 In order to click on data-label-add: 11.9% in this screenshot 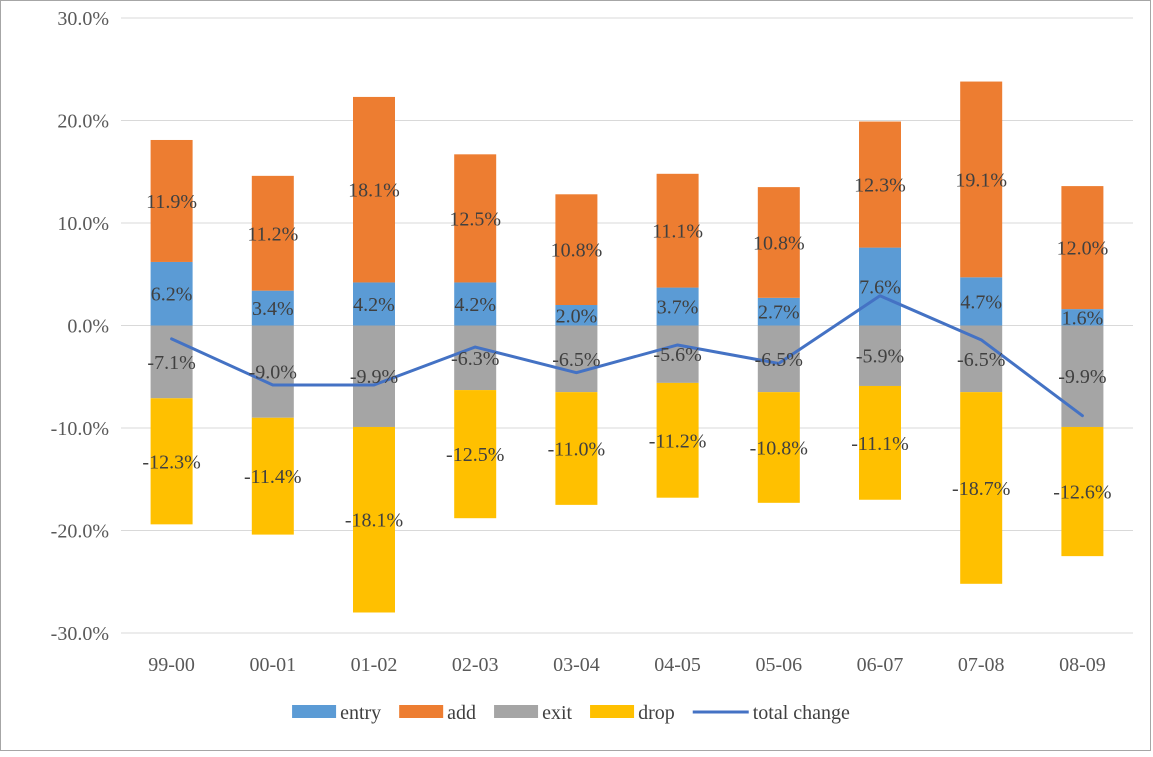, I will do `click(171, 202)`.